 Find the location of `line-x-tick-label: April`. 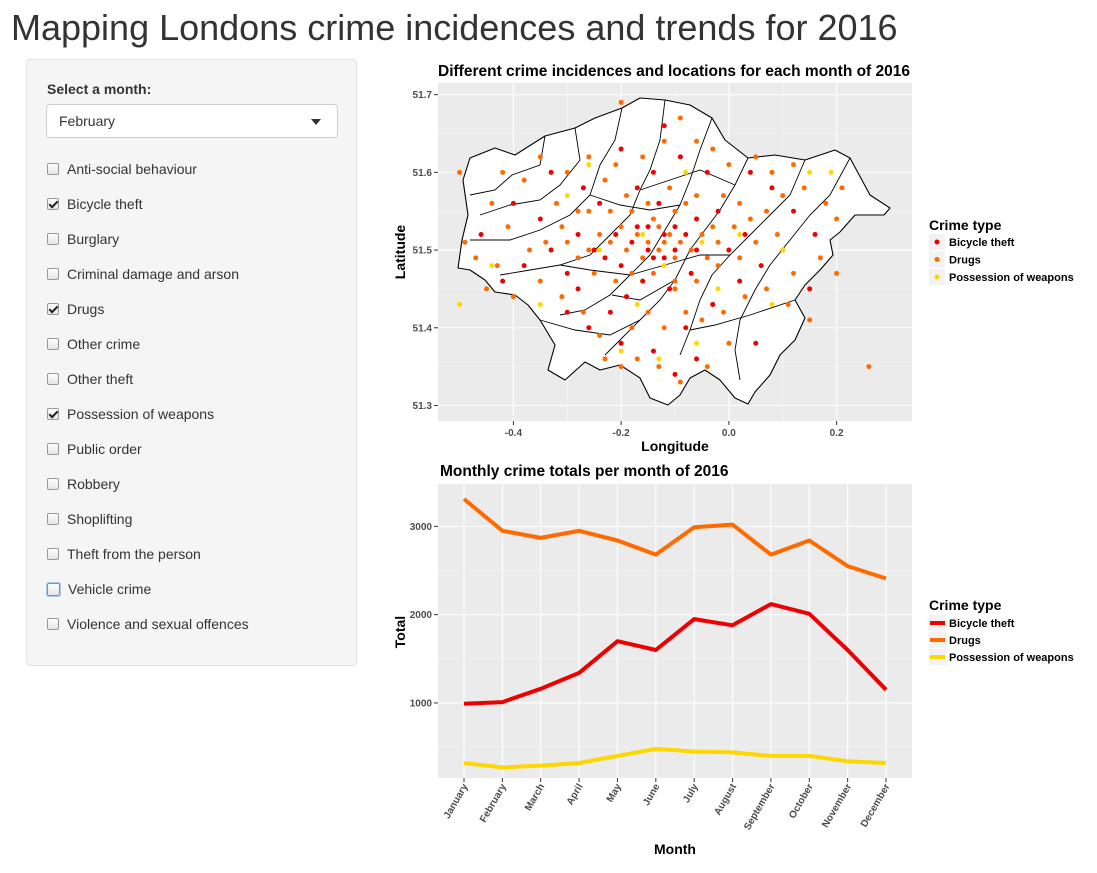

line-x-tick-label: April is located at coordinates (575, 794).